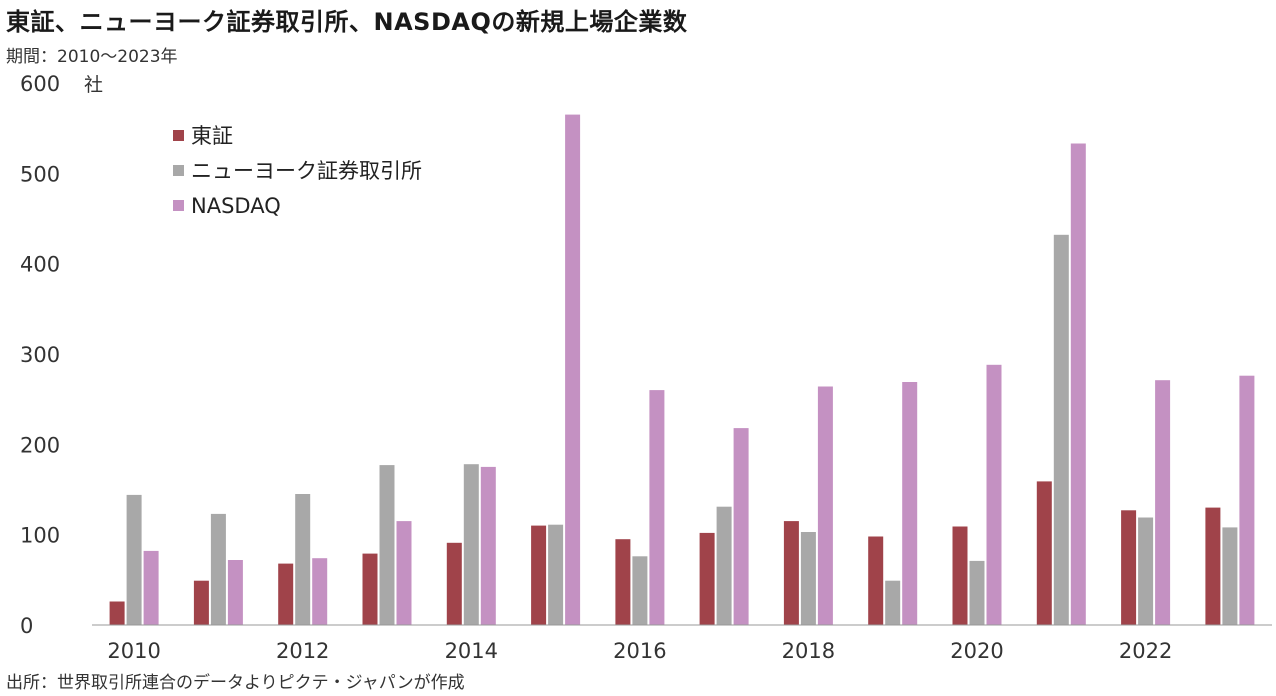 Image resolution: width=1276 pixels, height=696 pixels. Describe the element at coordinates (40, 174) in the screenshot. I see `y-tick-label: 500` at that location.